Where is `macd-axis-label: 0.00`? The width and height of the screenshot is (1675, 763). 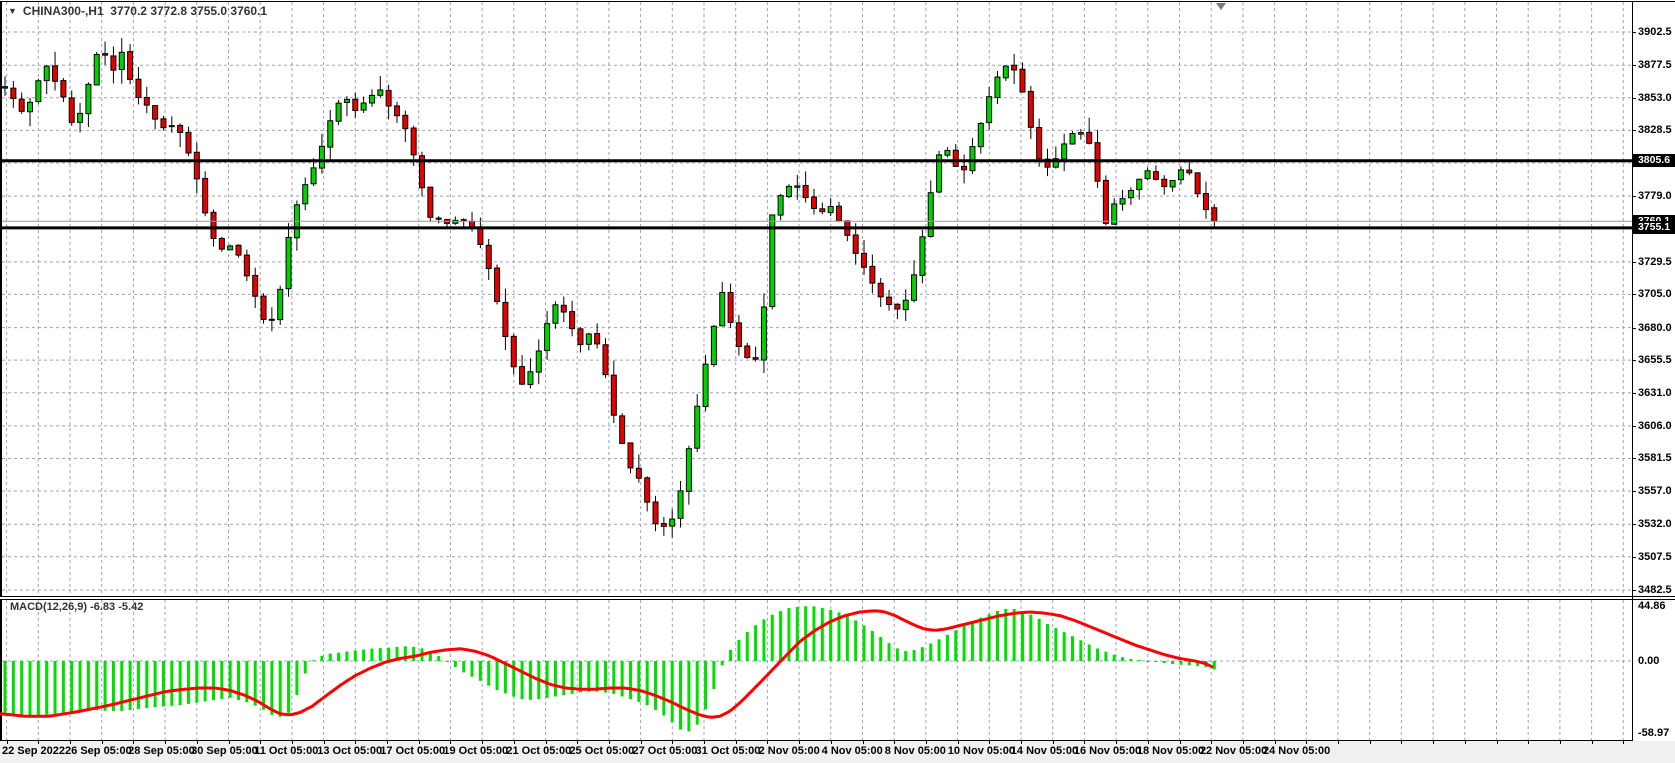
macd-axis-label: 0.00 is located at coordinates (1649, 661).